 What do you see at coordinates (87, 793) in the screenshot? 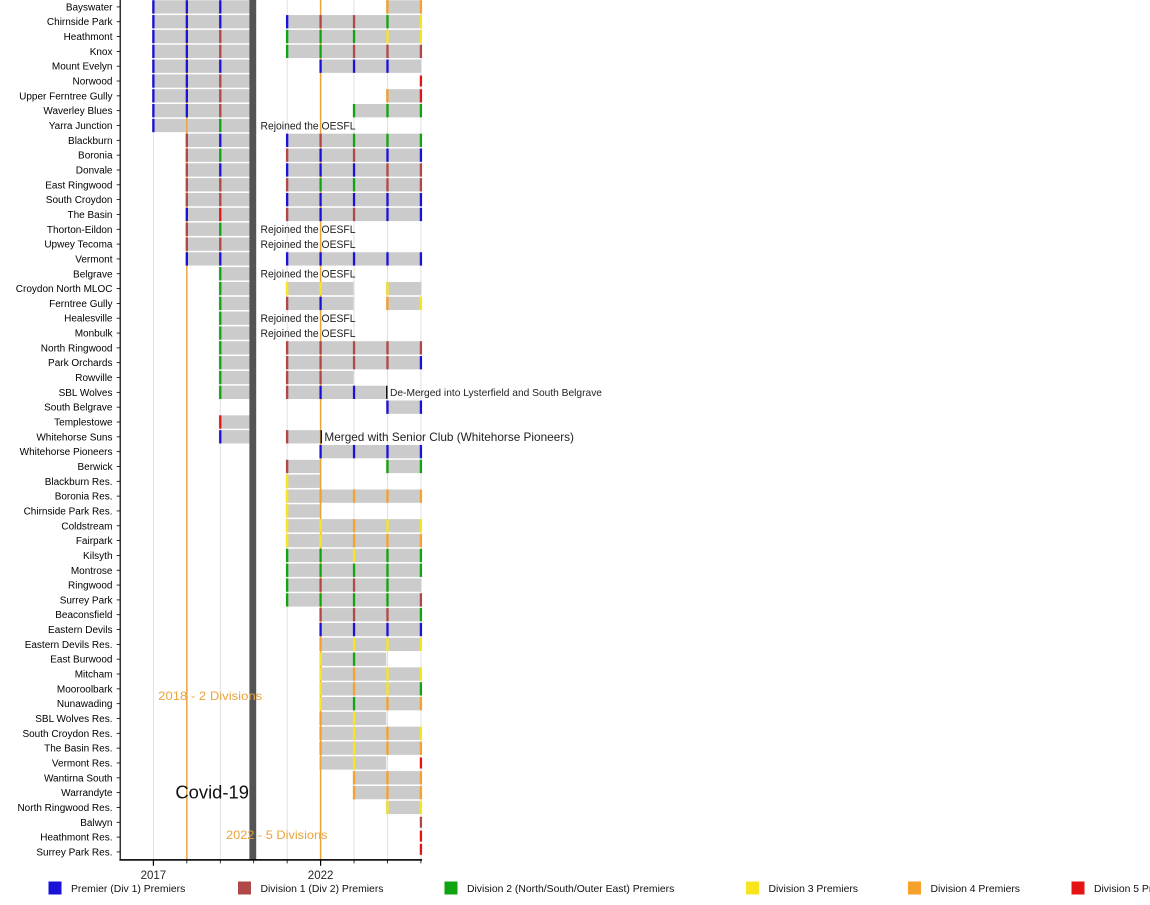
I see `svg-text: Warrandyte` at bounding box center [87, 793].